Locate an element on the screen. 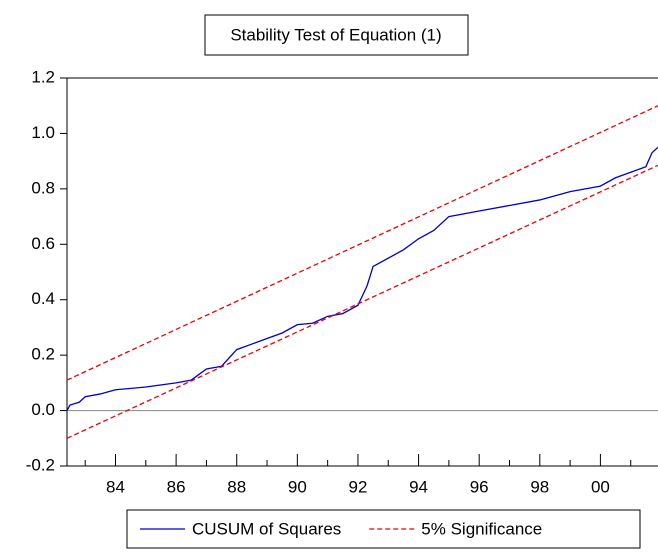  y-tick-label: 0.6 is located at coordinates (43, 243).